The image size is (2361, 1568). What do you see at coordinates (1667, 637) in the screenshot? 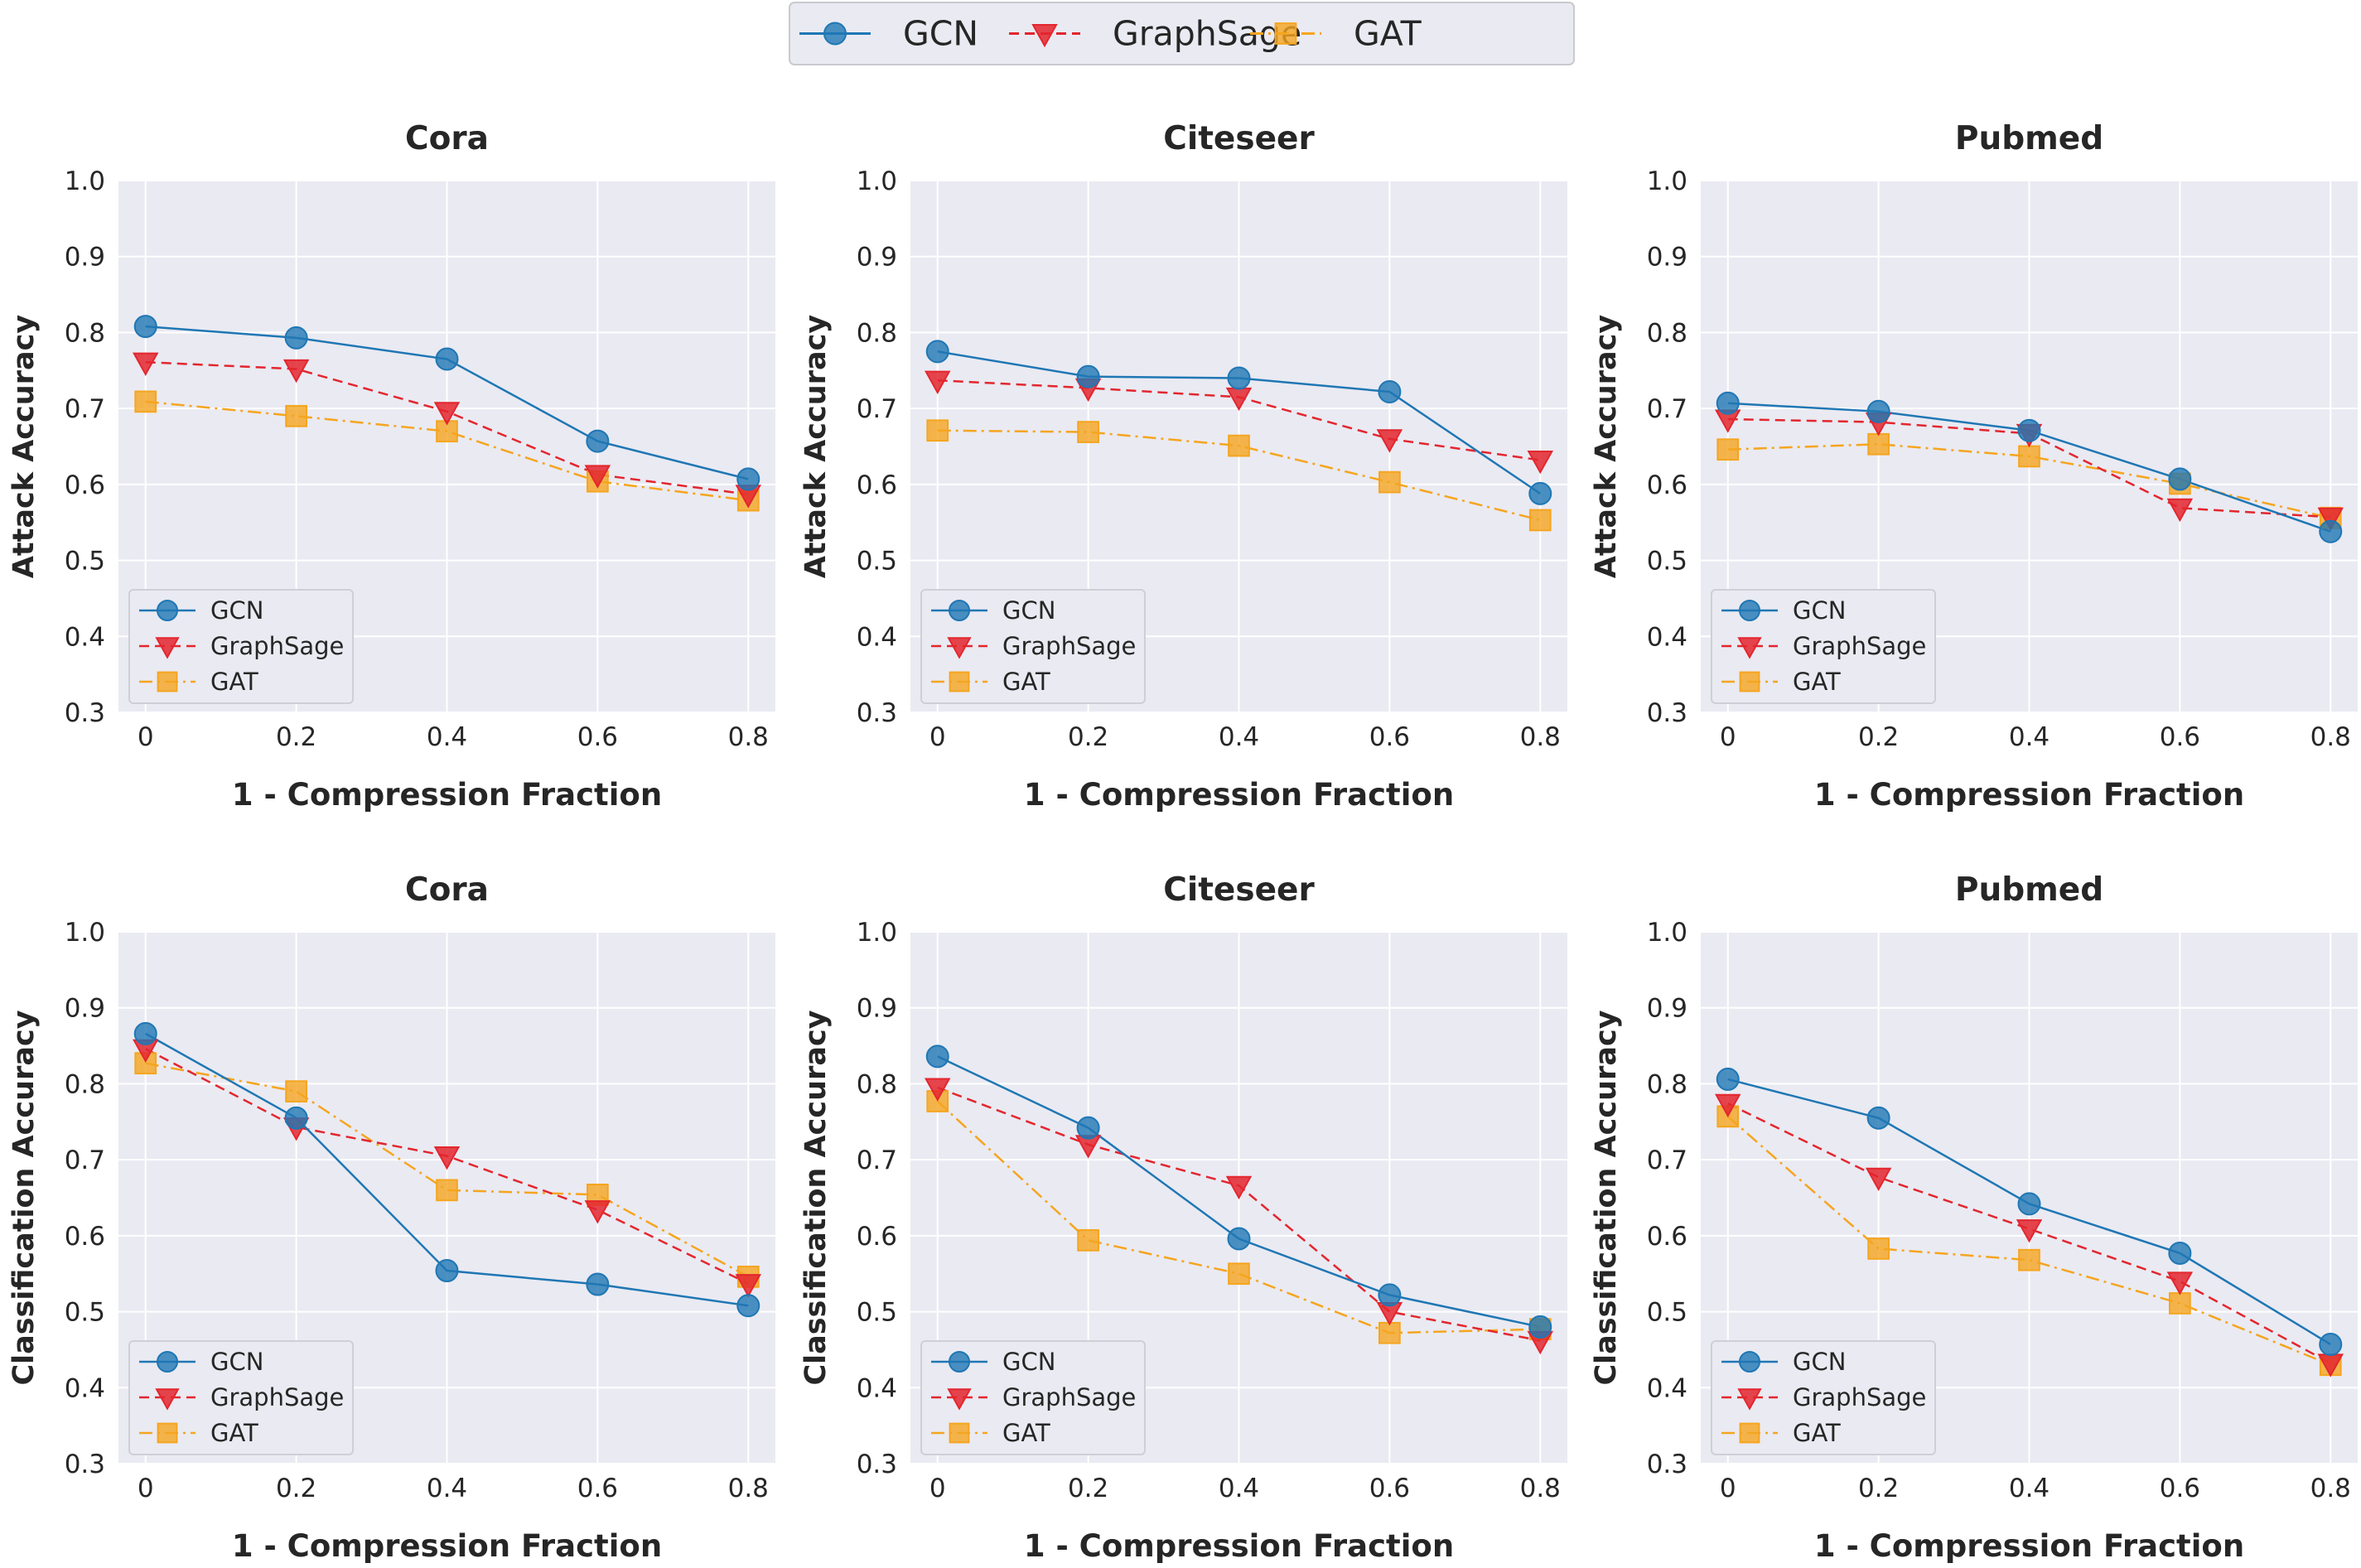
I see `y-tick-label: 0.4` at bounding box center [1667, 637].